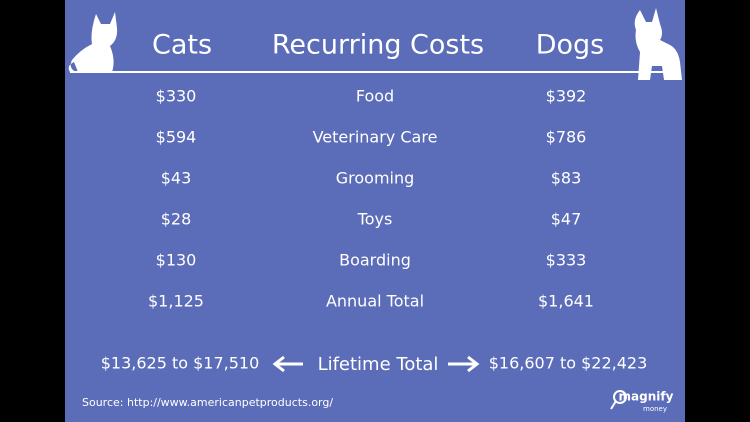  What do you see at coordinates (568, 363) in the screenshot?
I see `dogs-lifetime: $16,607 to $22,423` at bounding box center [568, 363].